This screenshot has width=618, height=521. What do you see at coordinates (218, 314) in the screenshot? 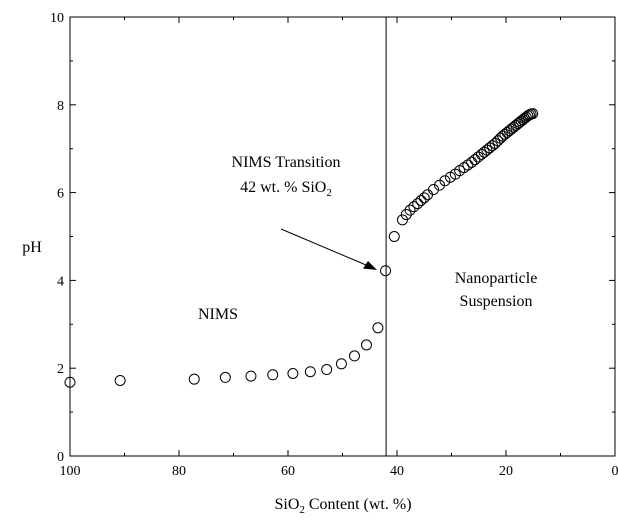
I see `annotation-nims: NIMS` at bounding box center [218, 314].